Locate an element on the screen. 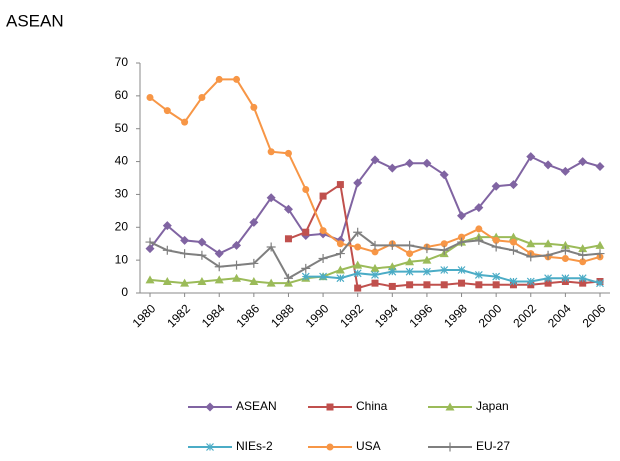  legend-item: EU-27 is located at coordinates (469, 446).